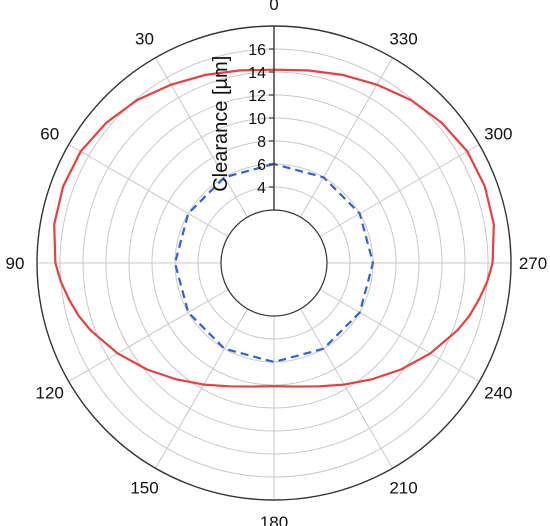 The image size is (550, 526). I want to click on radial-tick-label-8: 8, so click(261, 142).